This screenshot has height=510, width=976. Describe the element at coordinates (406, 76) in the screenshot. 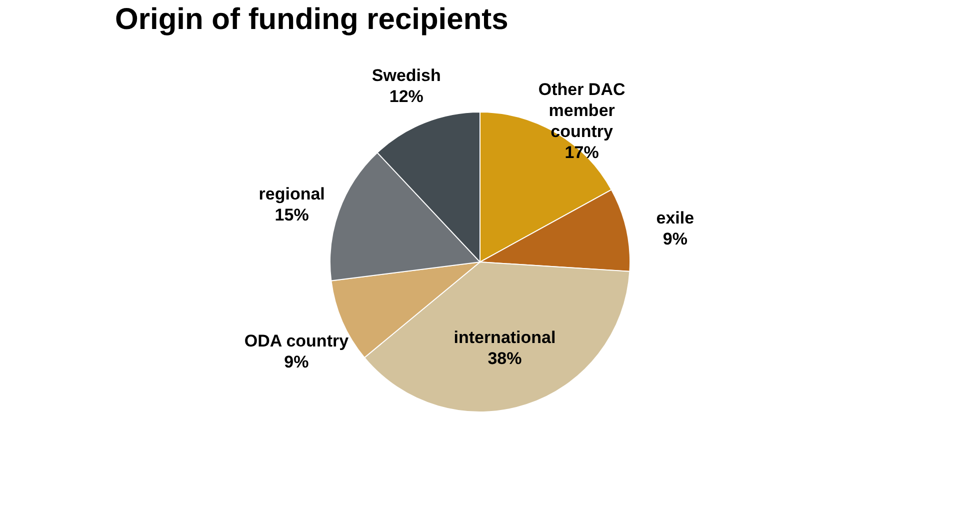

I see `slice-label: Swedish` at that location.